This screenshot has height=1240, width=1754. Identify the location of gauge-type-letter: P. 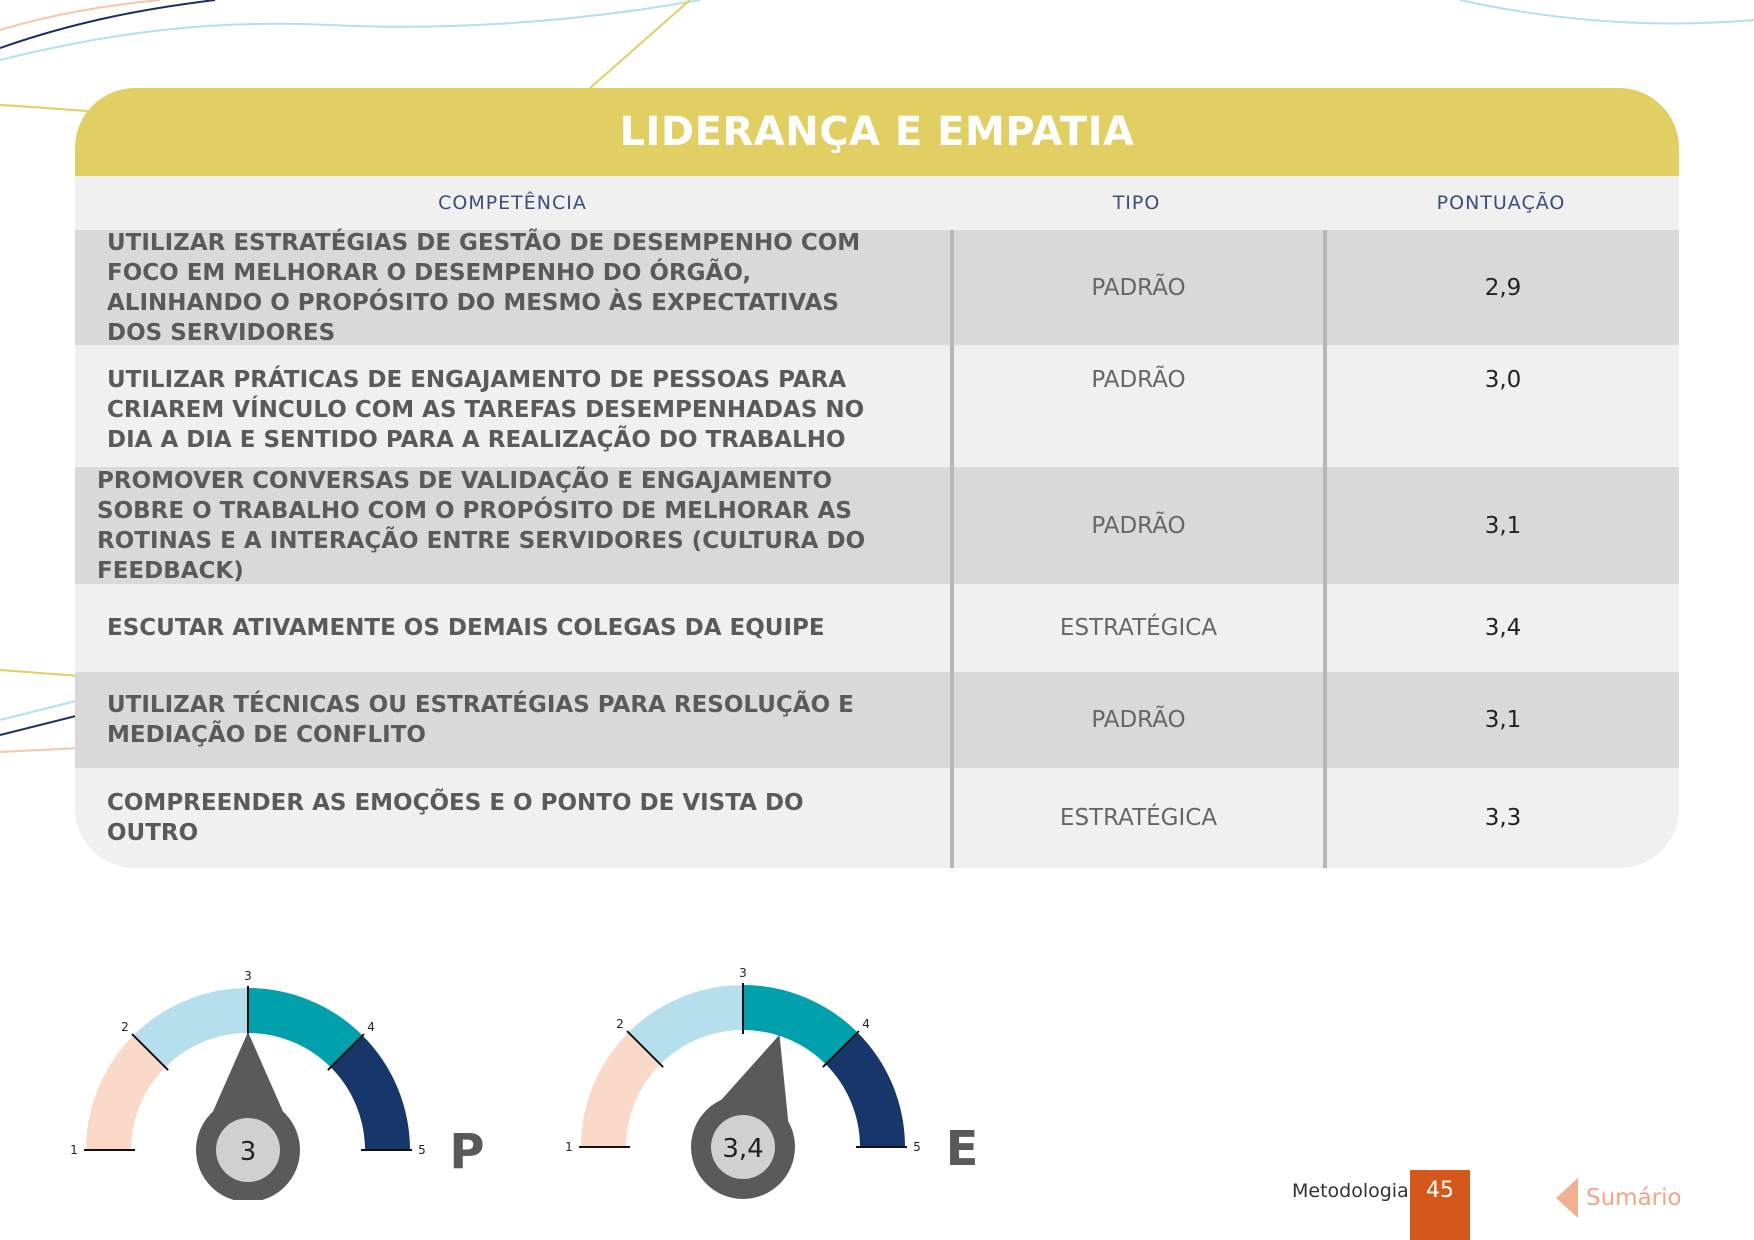
(466, 1152).